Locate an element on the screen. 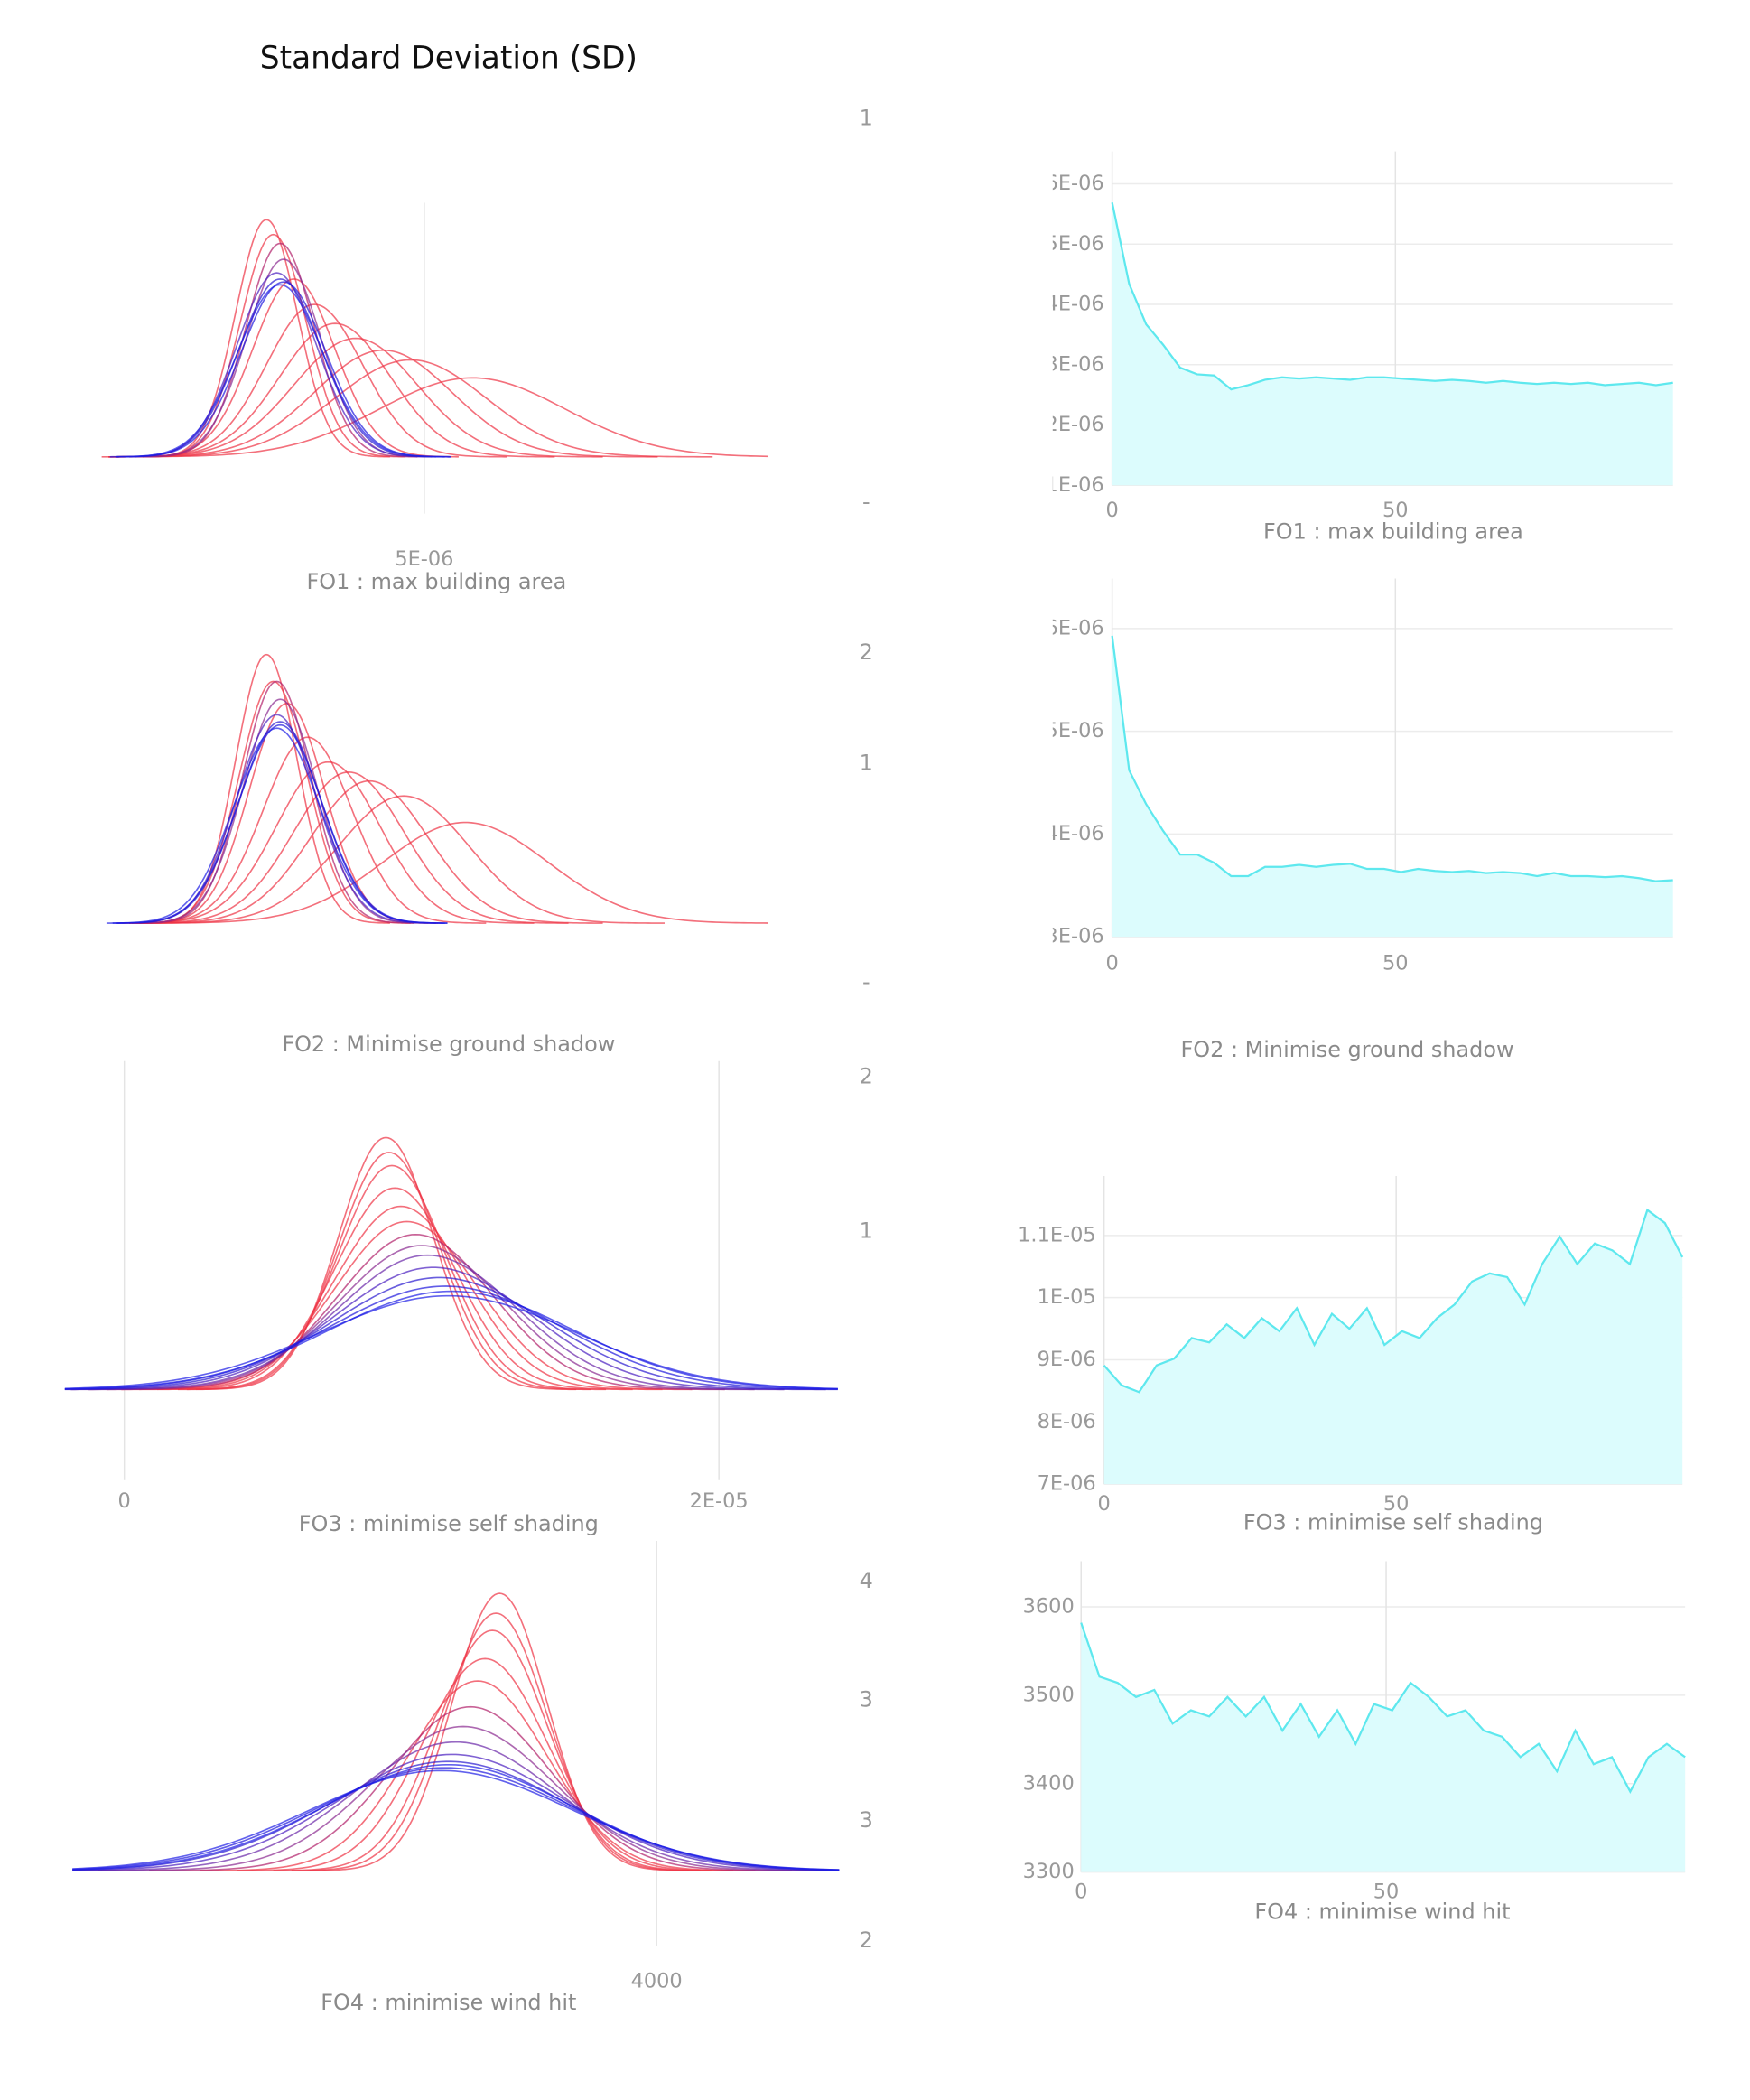 Image resolution: width=1750 pixels, height=2100 pixels. y-tick-labels: 3E-06 4E-06 5E-06 6E-06 is located at coordinates (1075, 782).